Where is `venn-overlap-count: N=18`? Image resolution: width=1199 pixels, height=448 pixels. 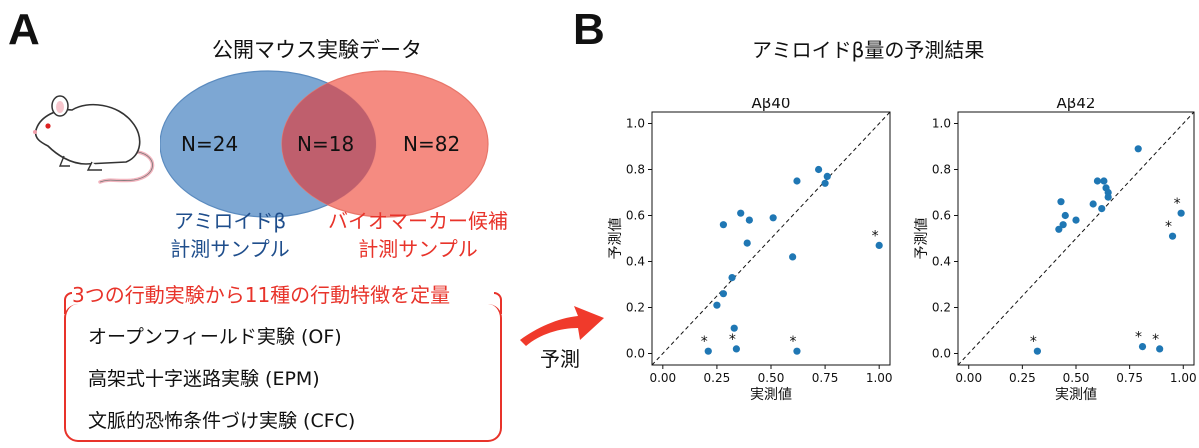 venn-overlap-count: N=18 is located at coordinates (325, 144).